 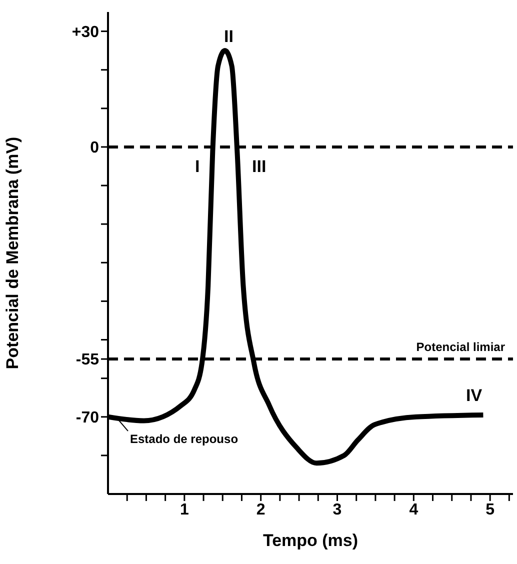 I want to click on x-axis-title: Tempo (ms), so click(x=310, y=540).